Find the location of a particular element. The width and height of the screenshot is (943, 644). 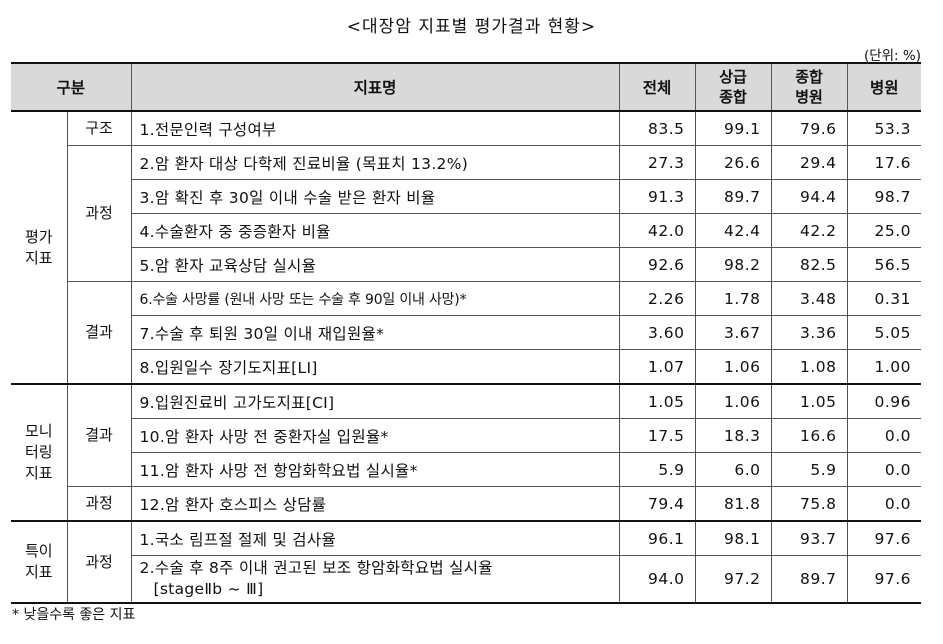

value-upper: 98.2 is located at coordinates (733, 264).